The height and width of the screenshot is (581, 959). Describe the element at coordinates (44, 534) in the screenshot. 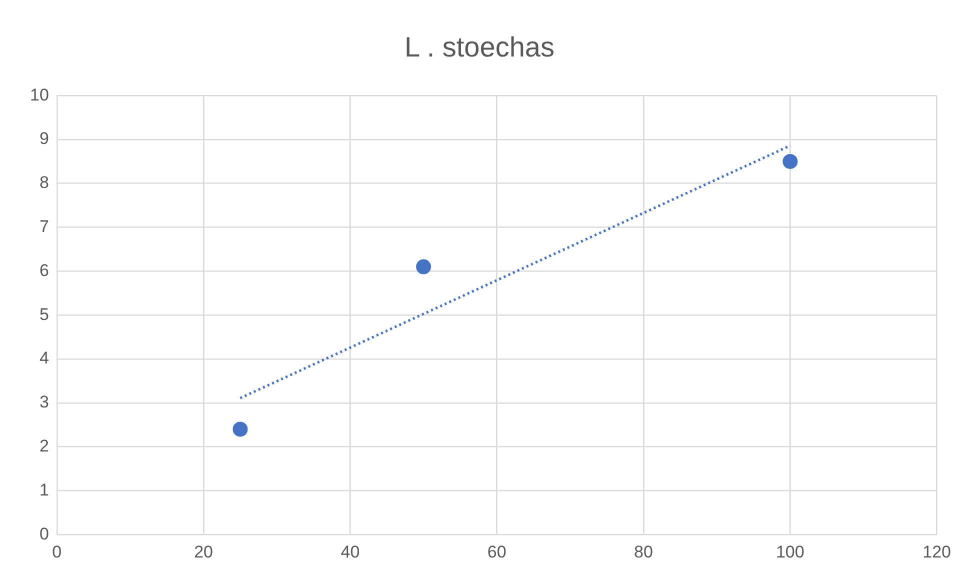

I see `y-tick-label: 0` at that location.